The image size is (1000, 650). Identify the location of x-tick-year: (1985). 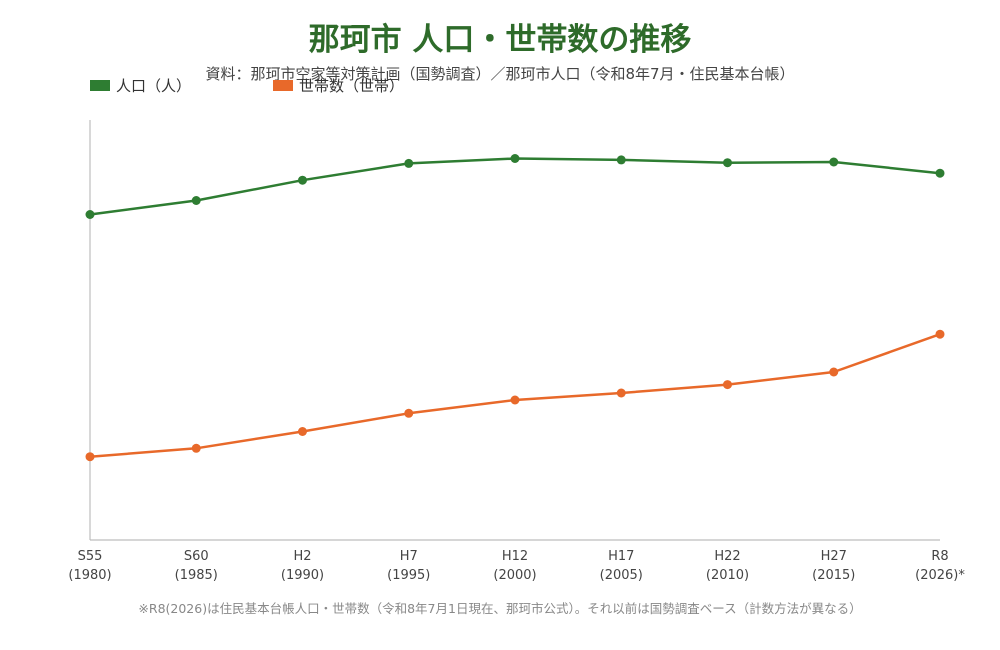
(196, 575).